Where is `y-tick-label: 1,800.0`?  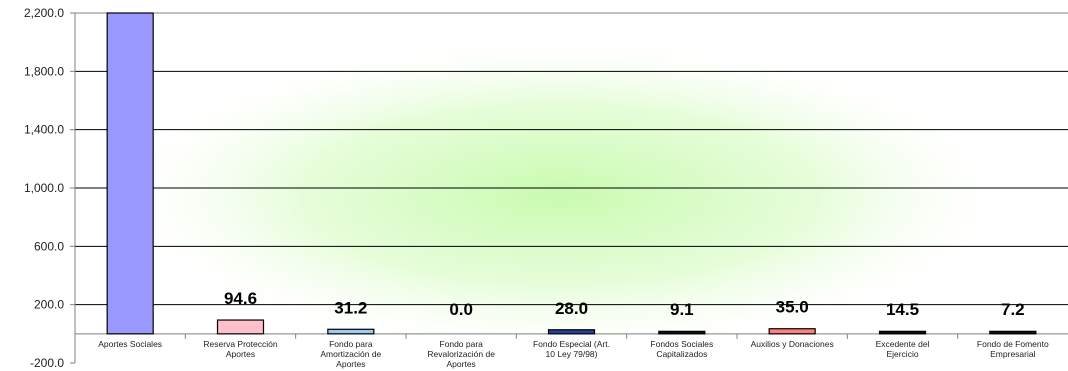
y-tick-label: 1,800.0 is located at coordinates (44, 71).